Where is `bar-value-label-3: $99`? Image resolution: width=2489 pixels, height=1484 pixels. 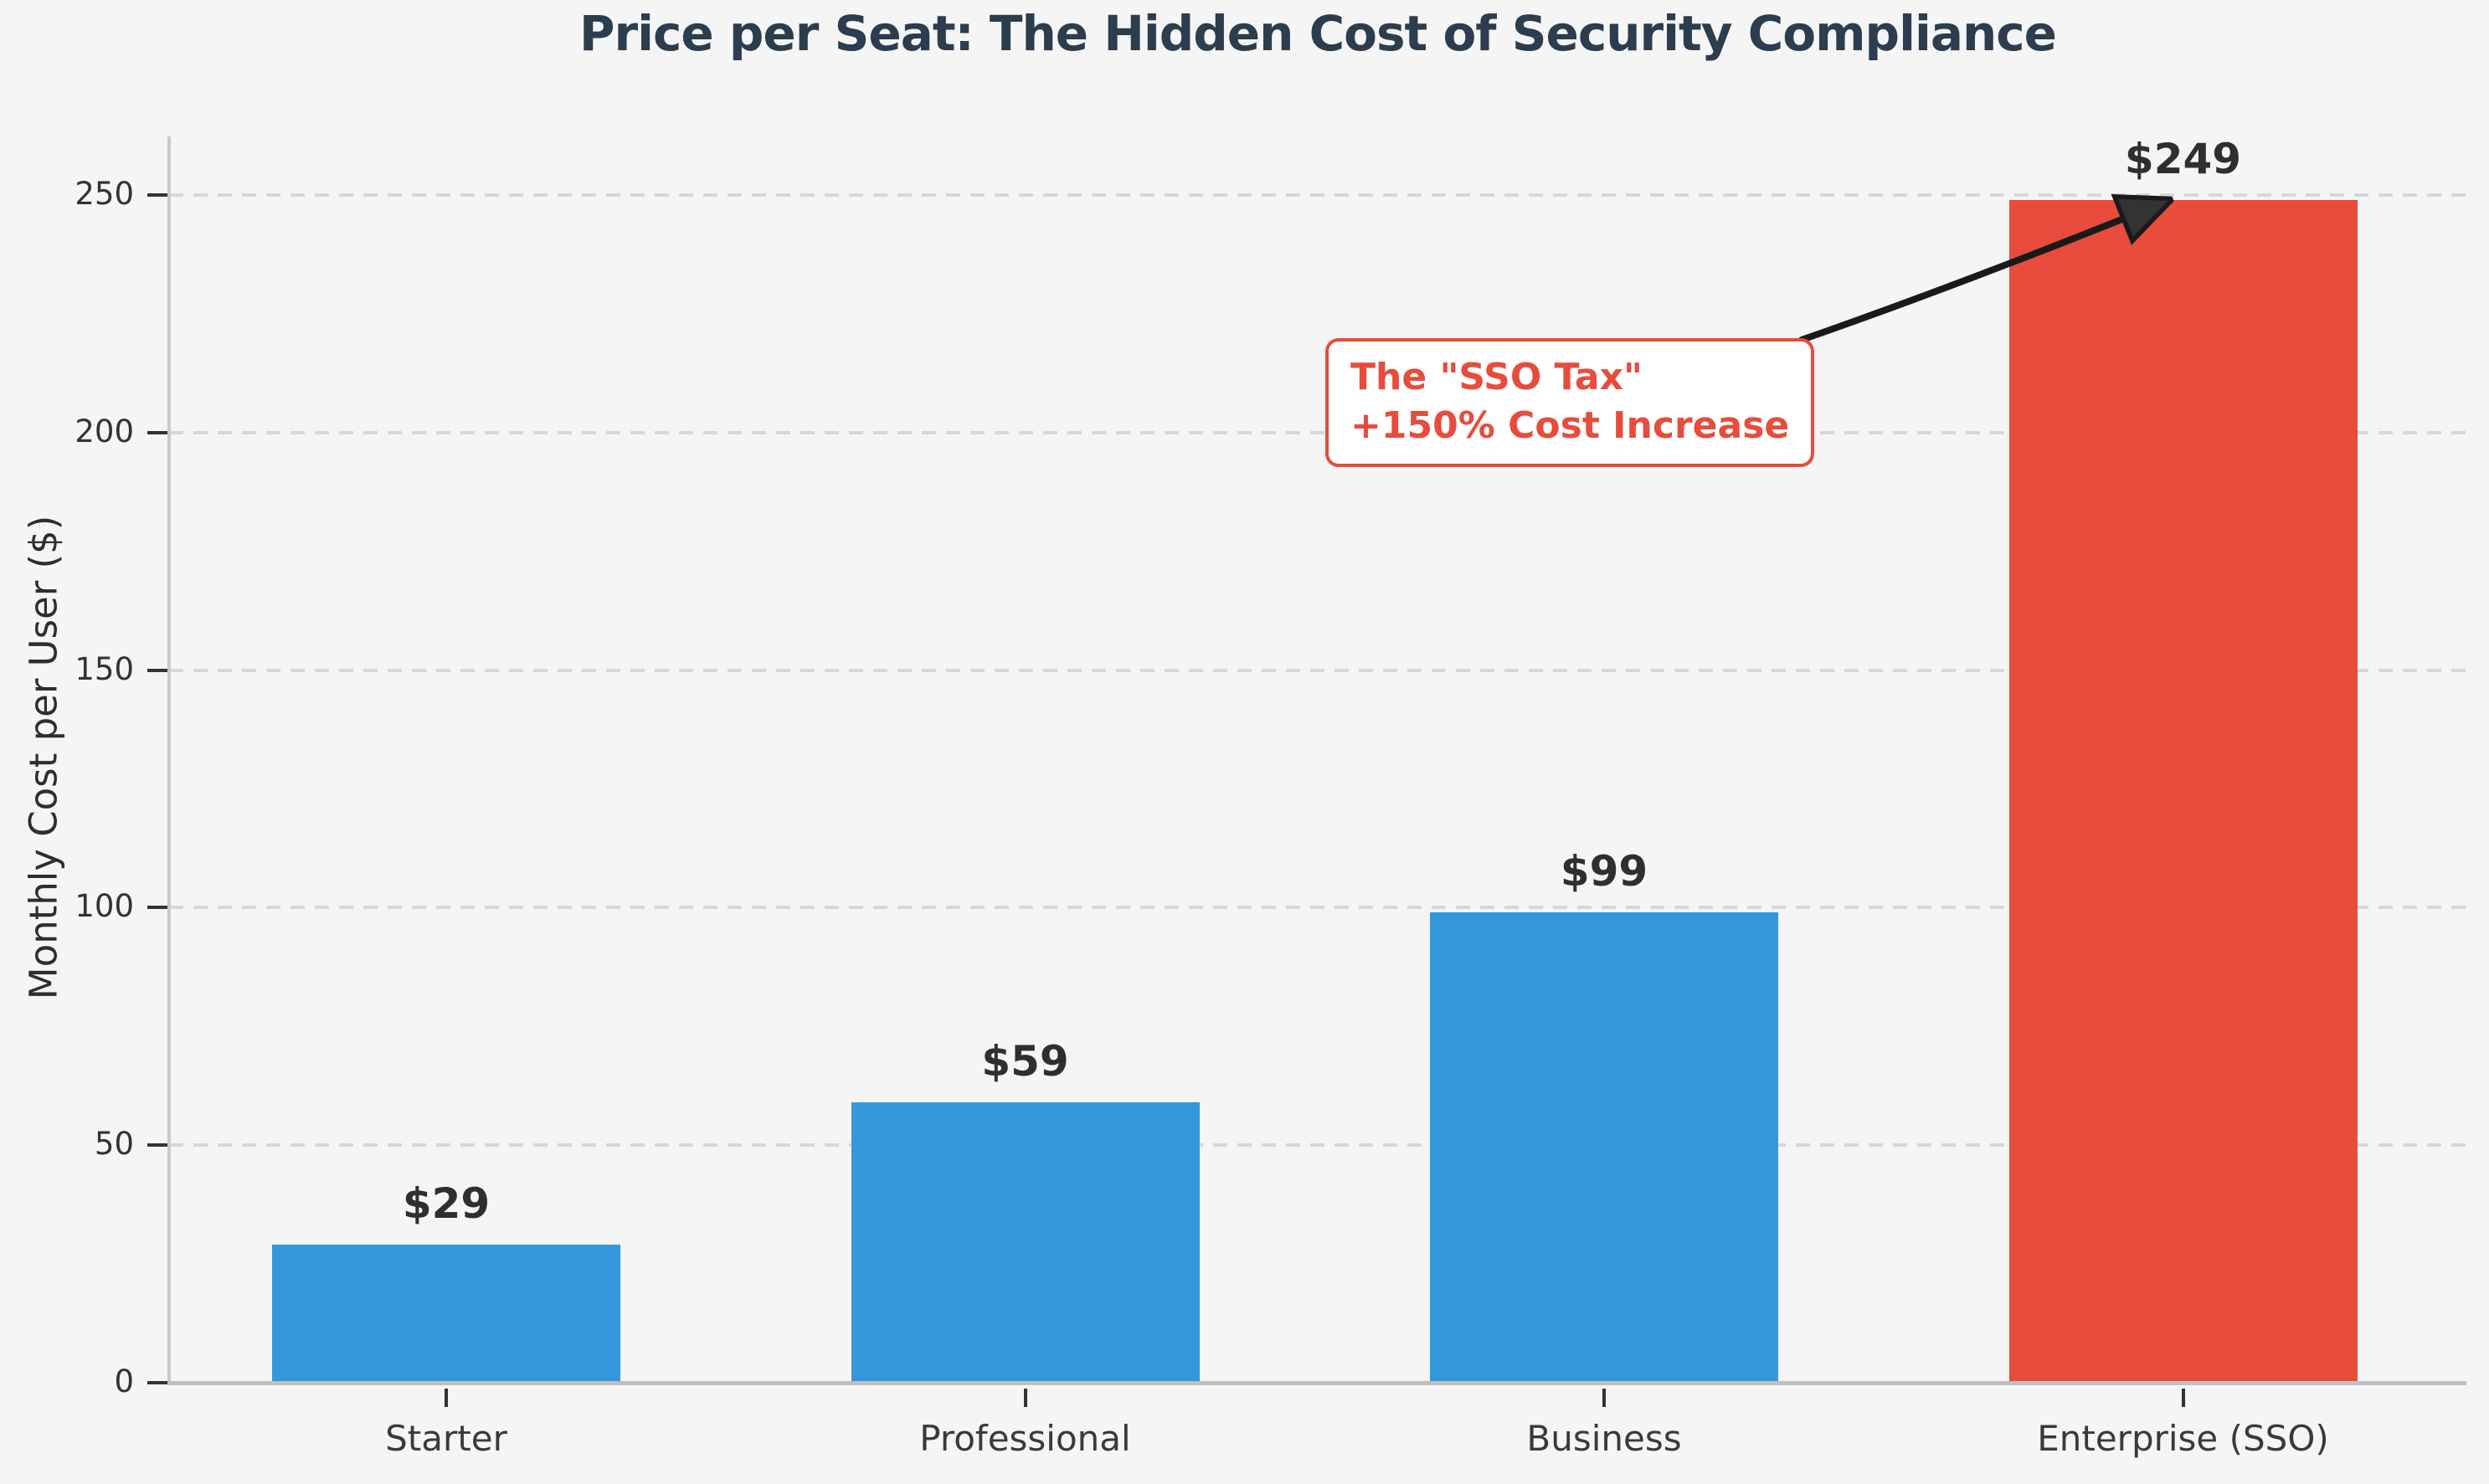
bar-value-label-3: $99 is located at coordinates (1604, 872).